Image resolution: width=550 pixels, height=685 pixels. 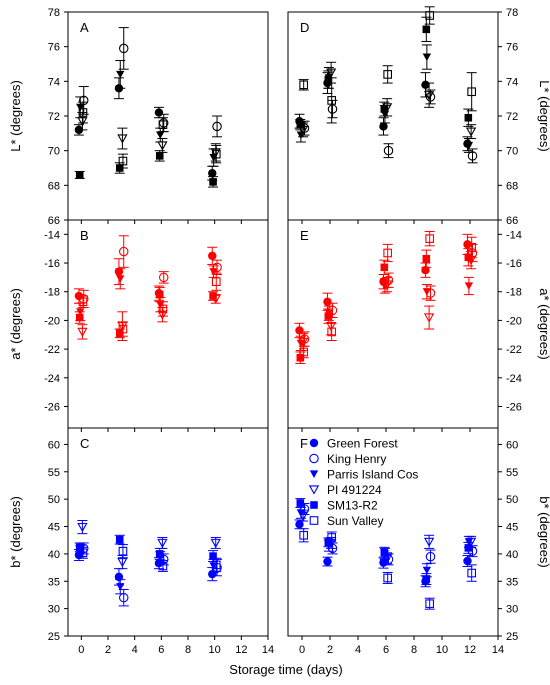 I want to click on panel-f-ytick-label: 50, so click(x=512, y=500).